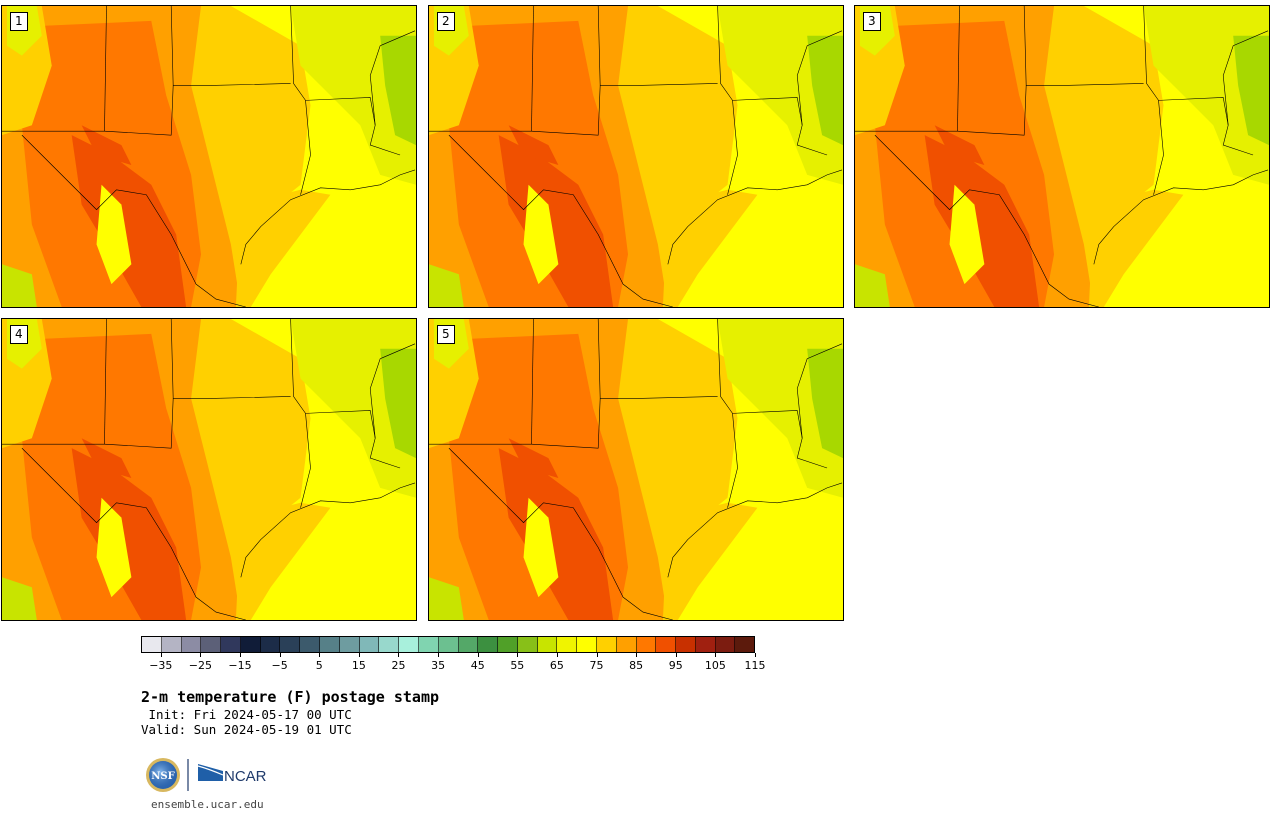 The height and width of the screenshot is (815, 1280). I want to click on map-panel-1: 1, so click(209, 156).